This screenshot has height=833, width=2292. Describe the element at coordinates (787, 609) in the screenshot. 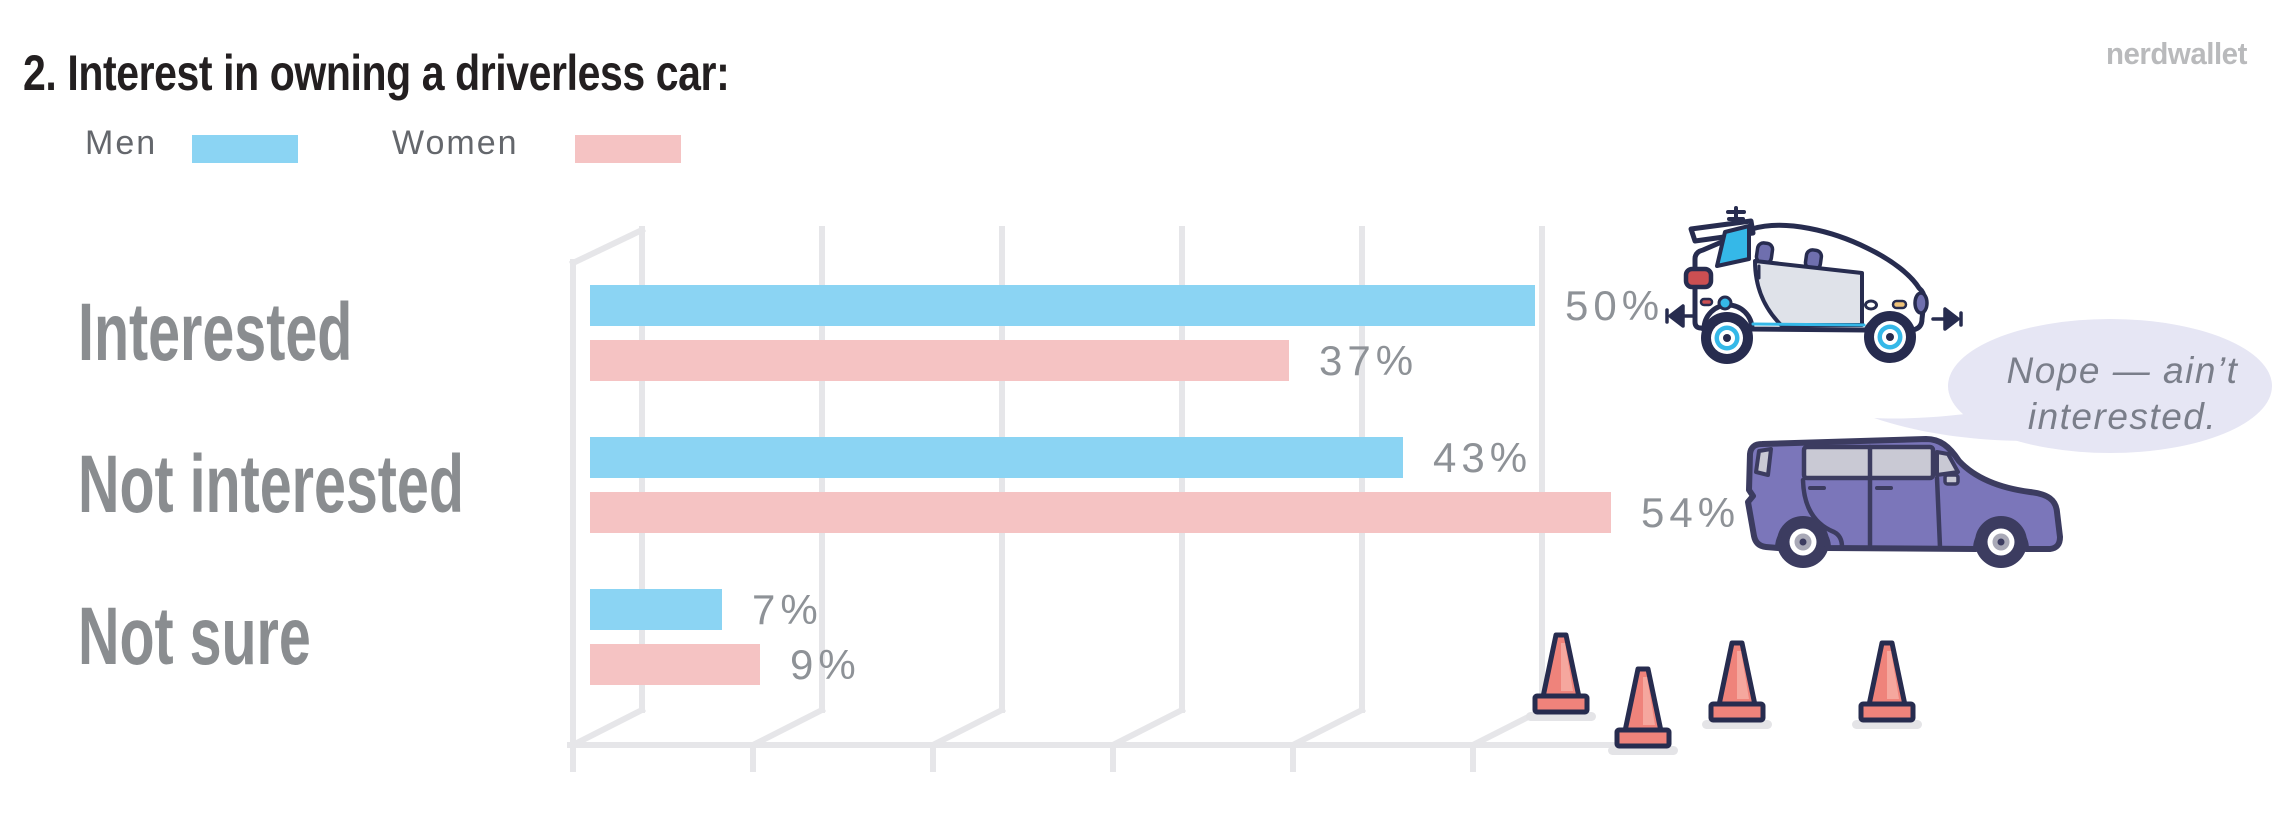

I see `bar-value-label: 7%` at that location.